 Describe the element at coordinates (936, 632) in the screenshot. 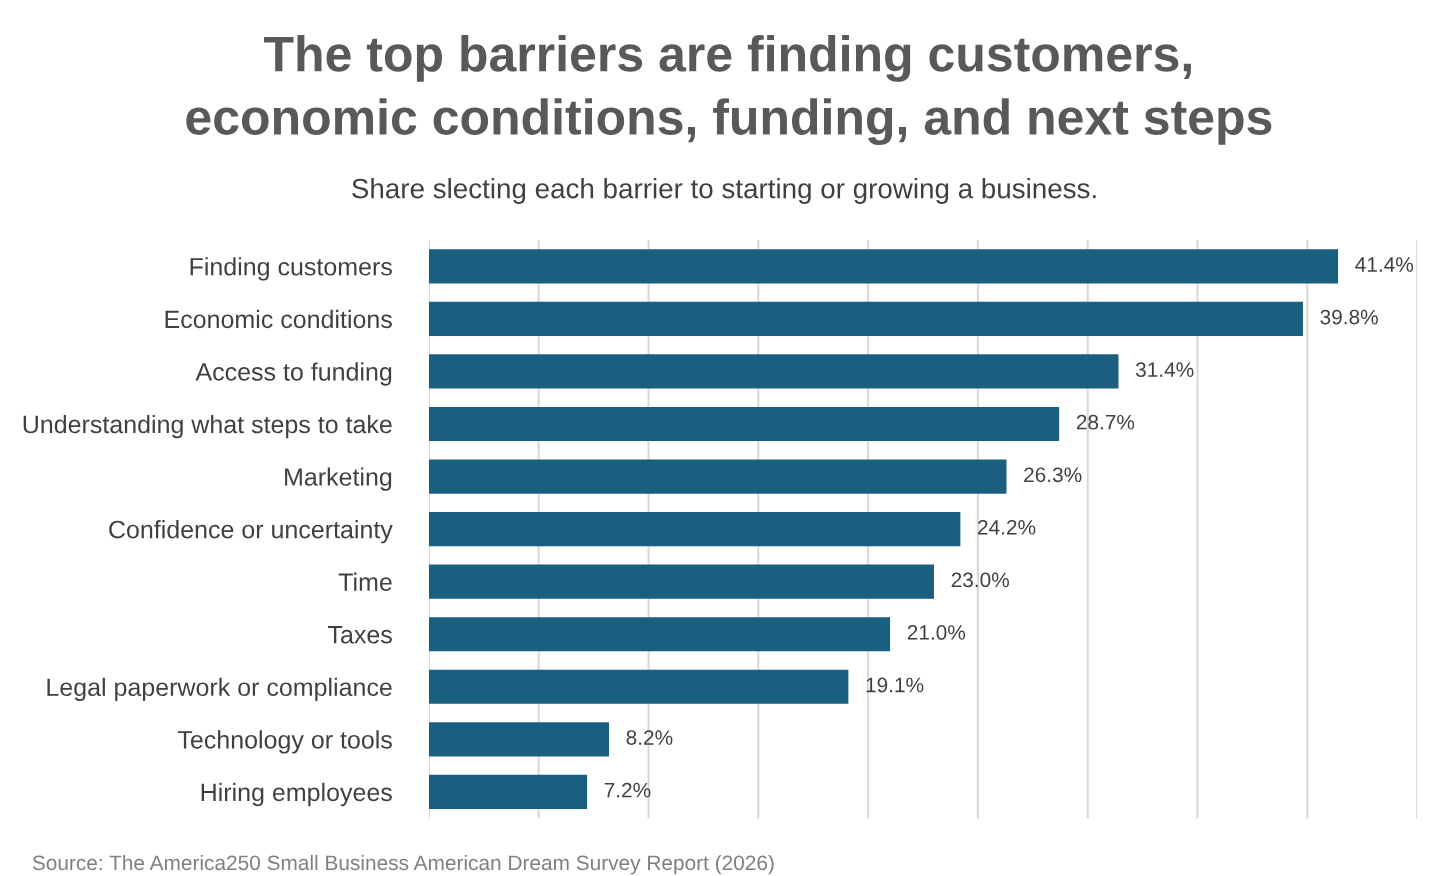

I see `data-label: 21.0%` at that location.